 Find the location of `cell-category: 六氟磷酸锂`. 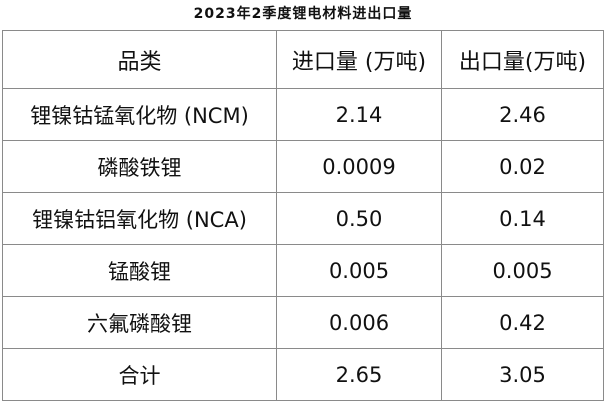

cell-category: 六氟磷酸锂 is located at coordinates (139, 322).